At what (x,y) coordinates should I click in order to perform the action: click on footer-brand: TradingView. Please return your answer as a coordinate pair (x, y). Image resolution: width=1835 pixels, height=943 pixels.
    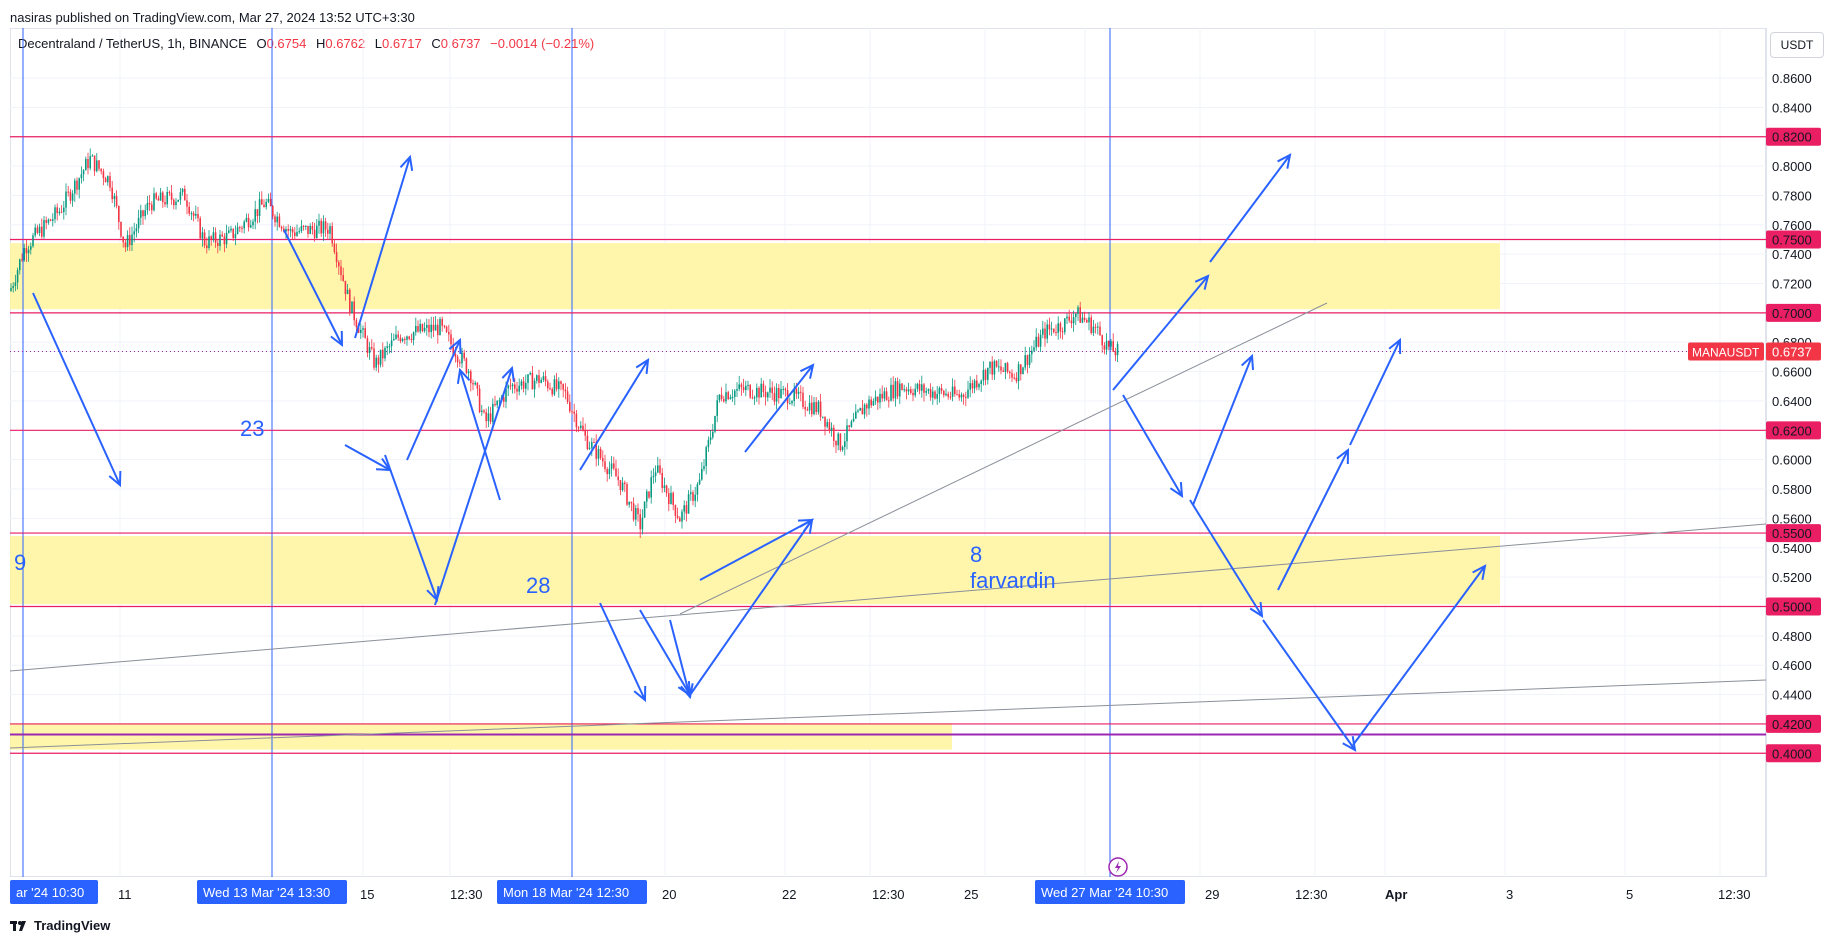
    Looking at the image, I should click on (60, 925).